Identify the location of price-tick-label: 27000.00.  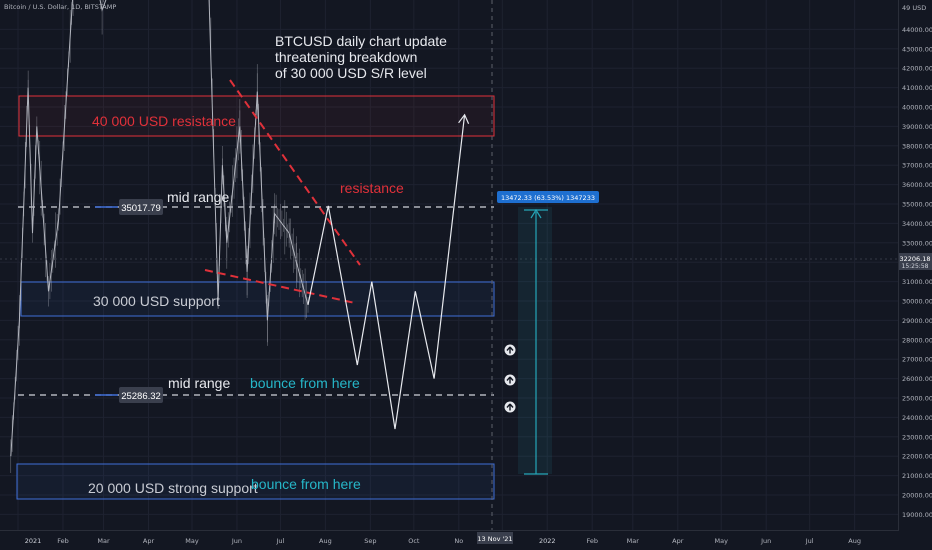
(917, 360).